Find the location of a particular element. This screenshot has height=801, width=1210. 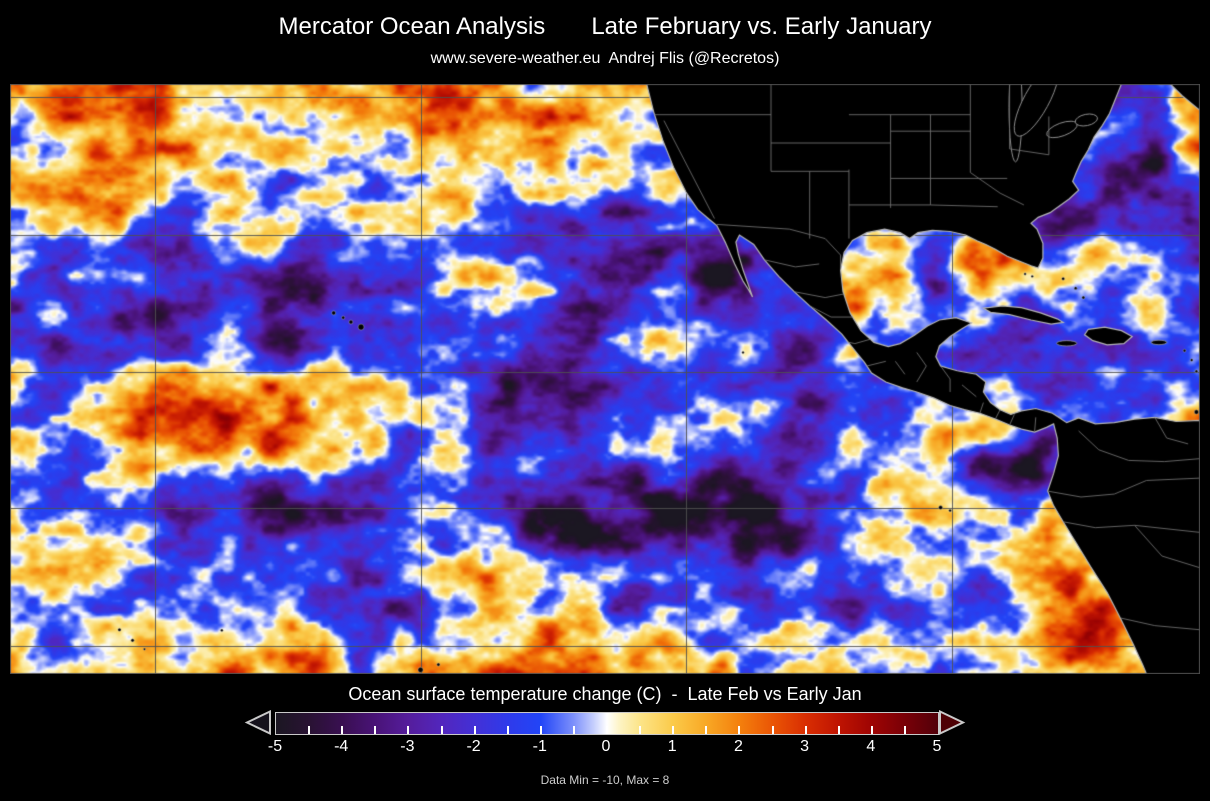

colorbar-tick-labels: -5 -4 -3 -2 -1 0 1 2 3 4 5 is located at coordinates (605, 746).